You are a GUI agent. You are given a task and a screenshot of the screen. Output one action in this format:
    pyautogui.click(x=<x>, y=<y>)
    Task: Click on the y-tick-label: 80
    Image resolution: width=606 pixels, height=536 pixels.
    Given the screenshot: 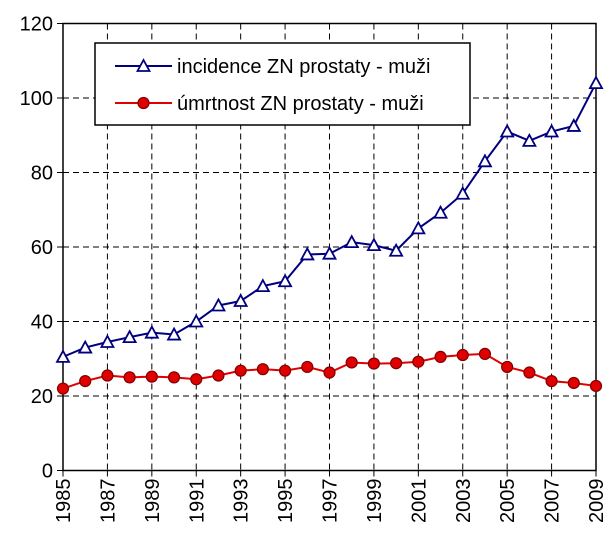 What is the action you would take?
    pyautogui.click(x=42, y=174)
    